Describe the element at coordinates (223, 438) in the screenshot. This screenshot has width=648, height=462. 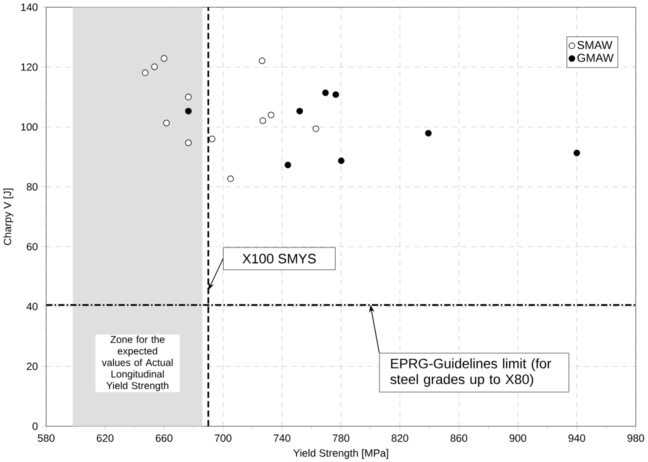
I see `x-tick-label: 700` at that location.